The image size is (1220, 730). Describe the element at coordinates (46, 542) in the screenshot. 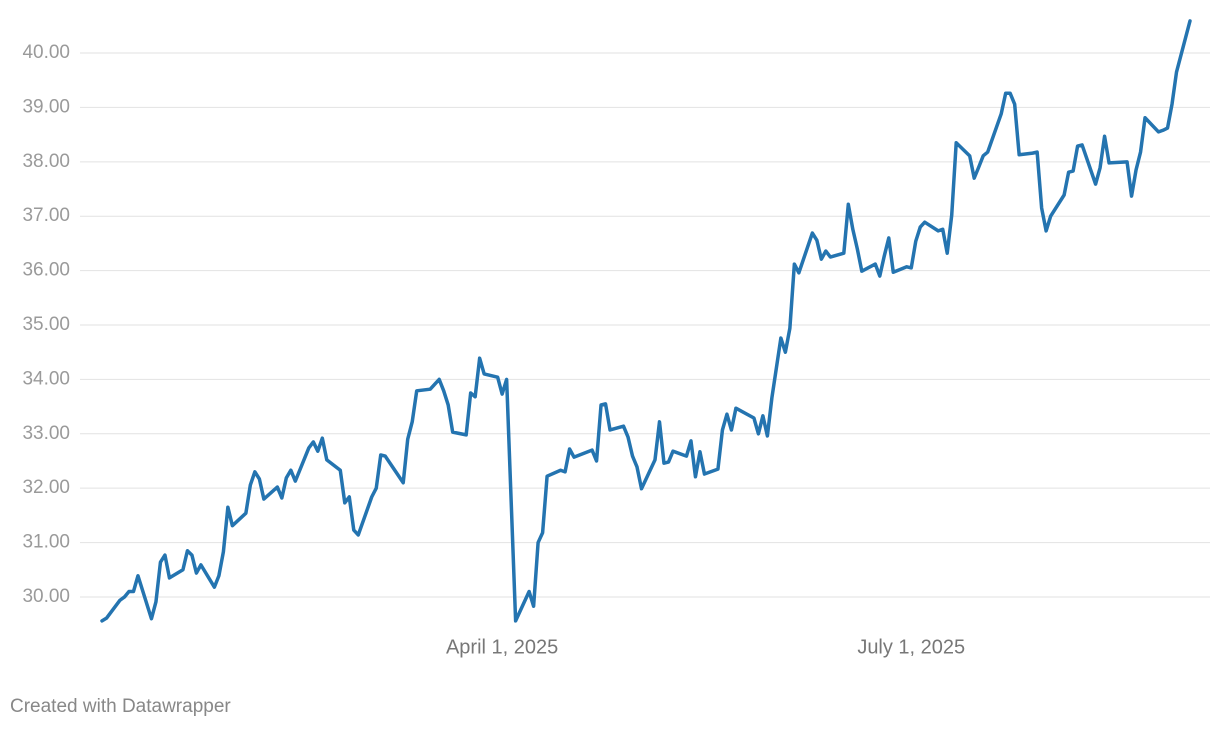

I see `y-tick-label: 31.00` at that location.